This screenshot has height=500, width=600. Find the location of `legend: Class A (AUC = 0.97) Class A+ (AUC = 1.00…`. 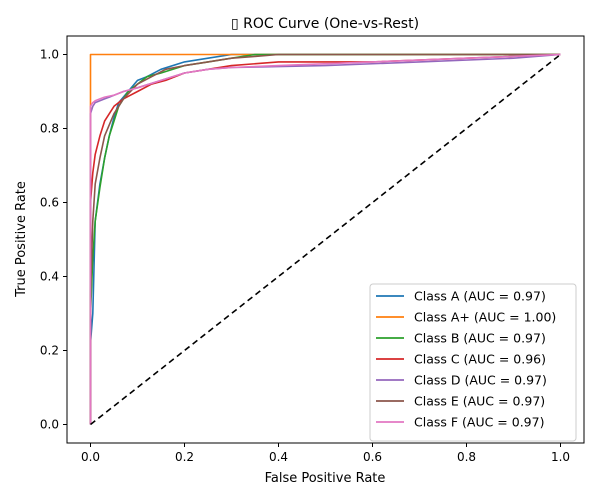

legend: Class A (AUC = 0.97) Class A+ (AUC = 1.00… is located at coordinates (473, 362).